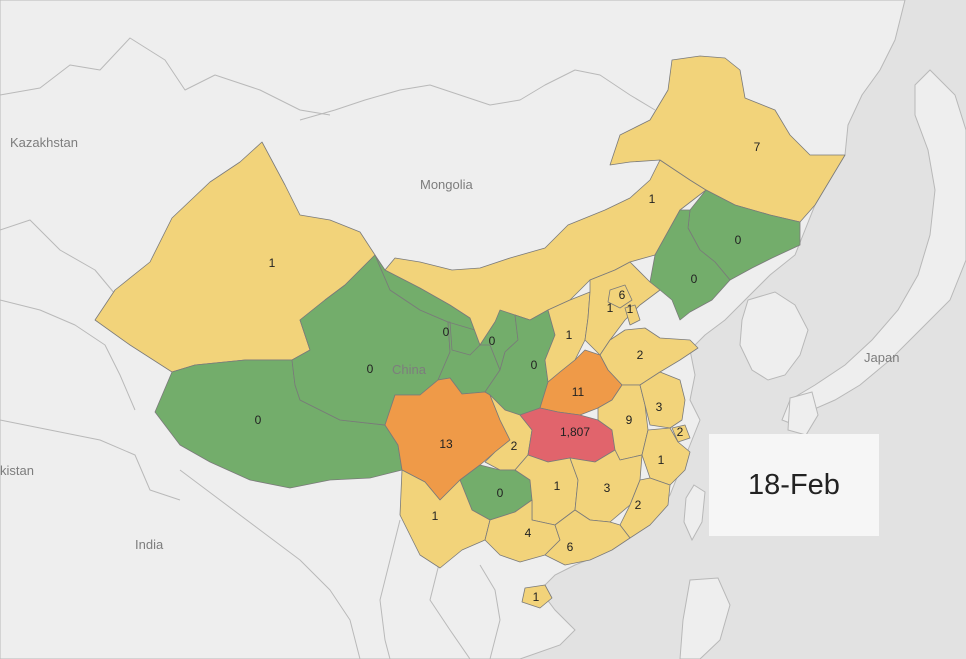 This screenshot has height=659, width=966. What do you see at coordinates (149, 544) in the screenshot?
I see `label-india: India` at bounding box center [149, 544].